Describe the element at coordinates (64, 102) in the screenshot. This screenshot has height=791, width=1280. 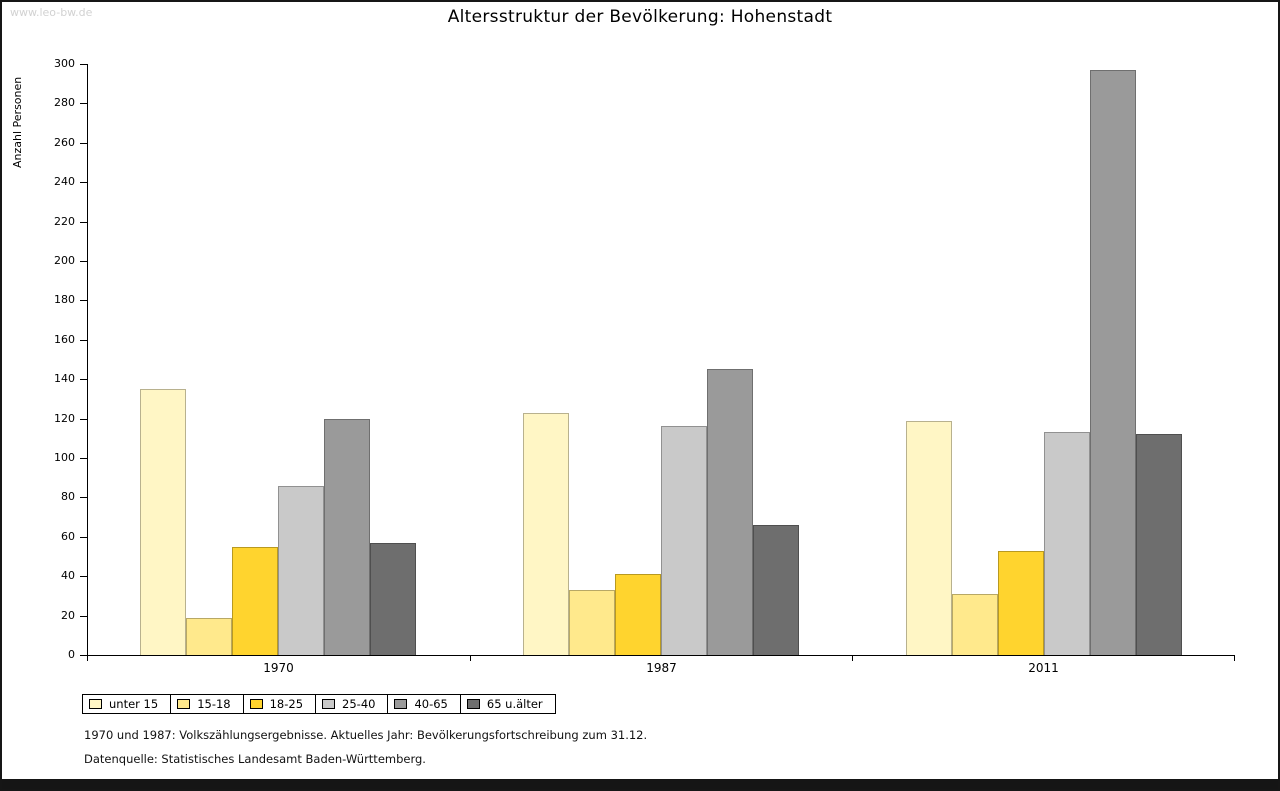
I see `y-tick-label: 280` at that location.